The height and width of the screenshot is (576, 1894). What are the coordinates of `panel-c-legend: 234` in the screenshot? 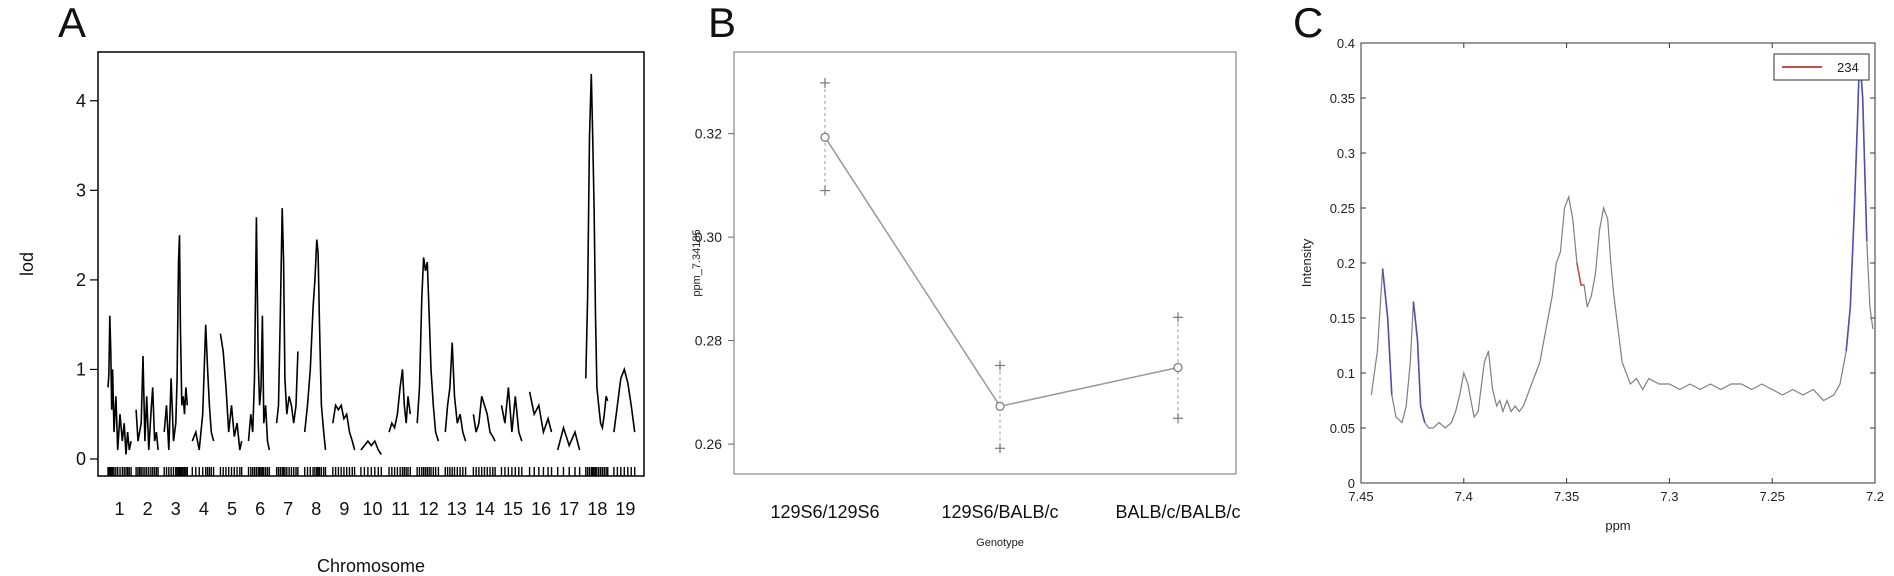 It's located at (1821, 67).